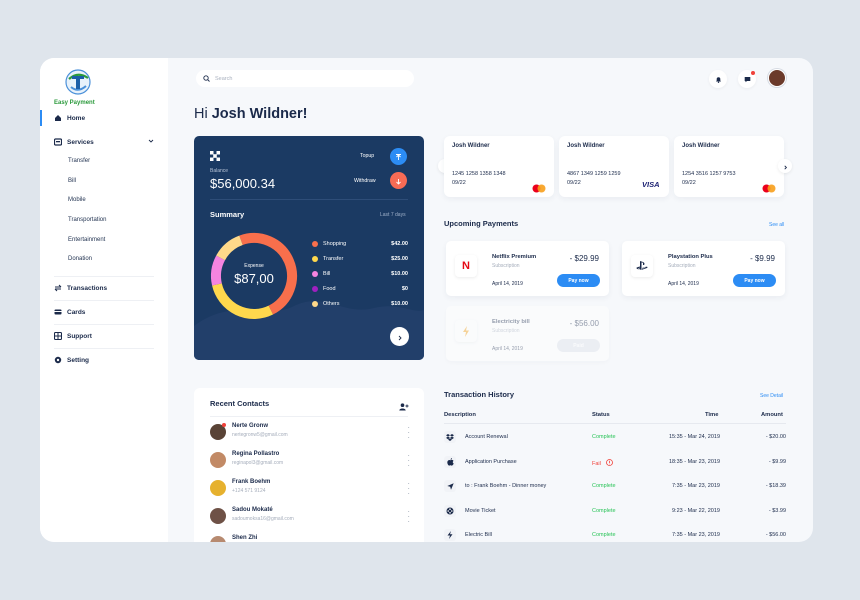 The width and height of the screenshot is (860, 600). I want to click on search-input: Search, so click(305, 78).